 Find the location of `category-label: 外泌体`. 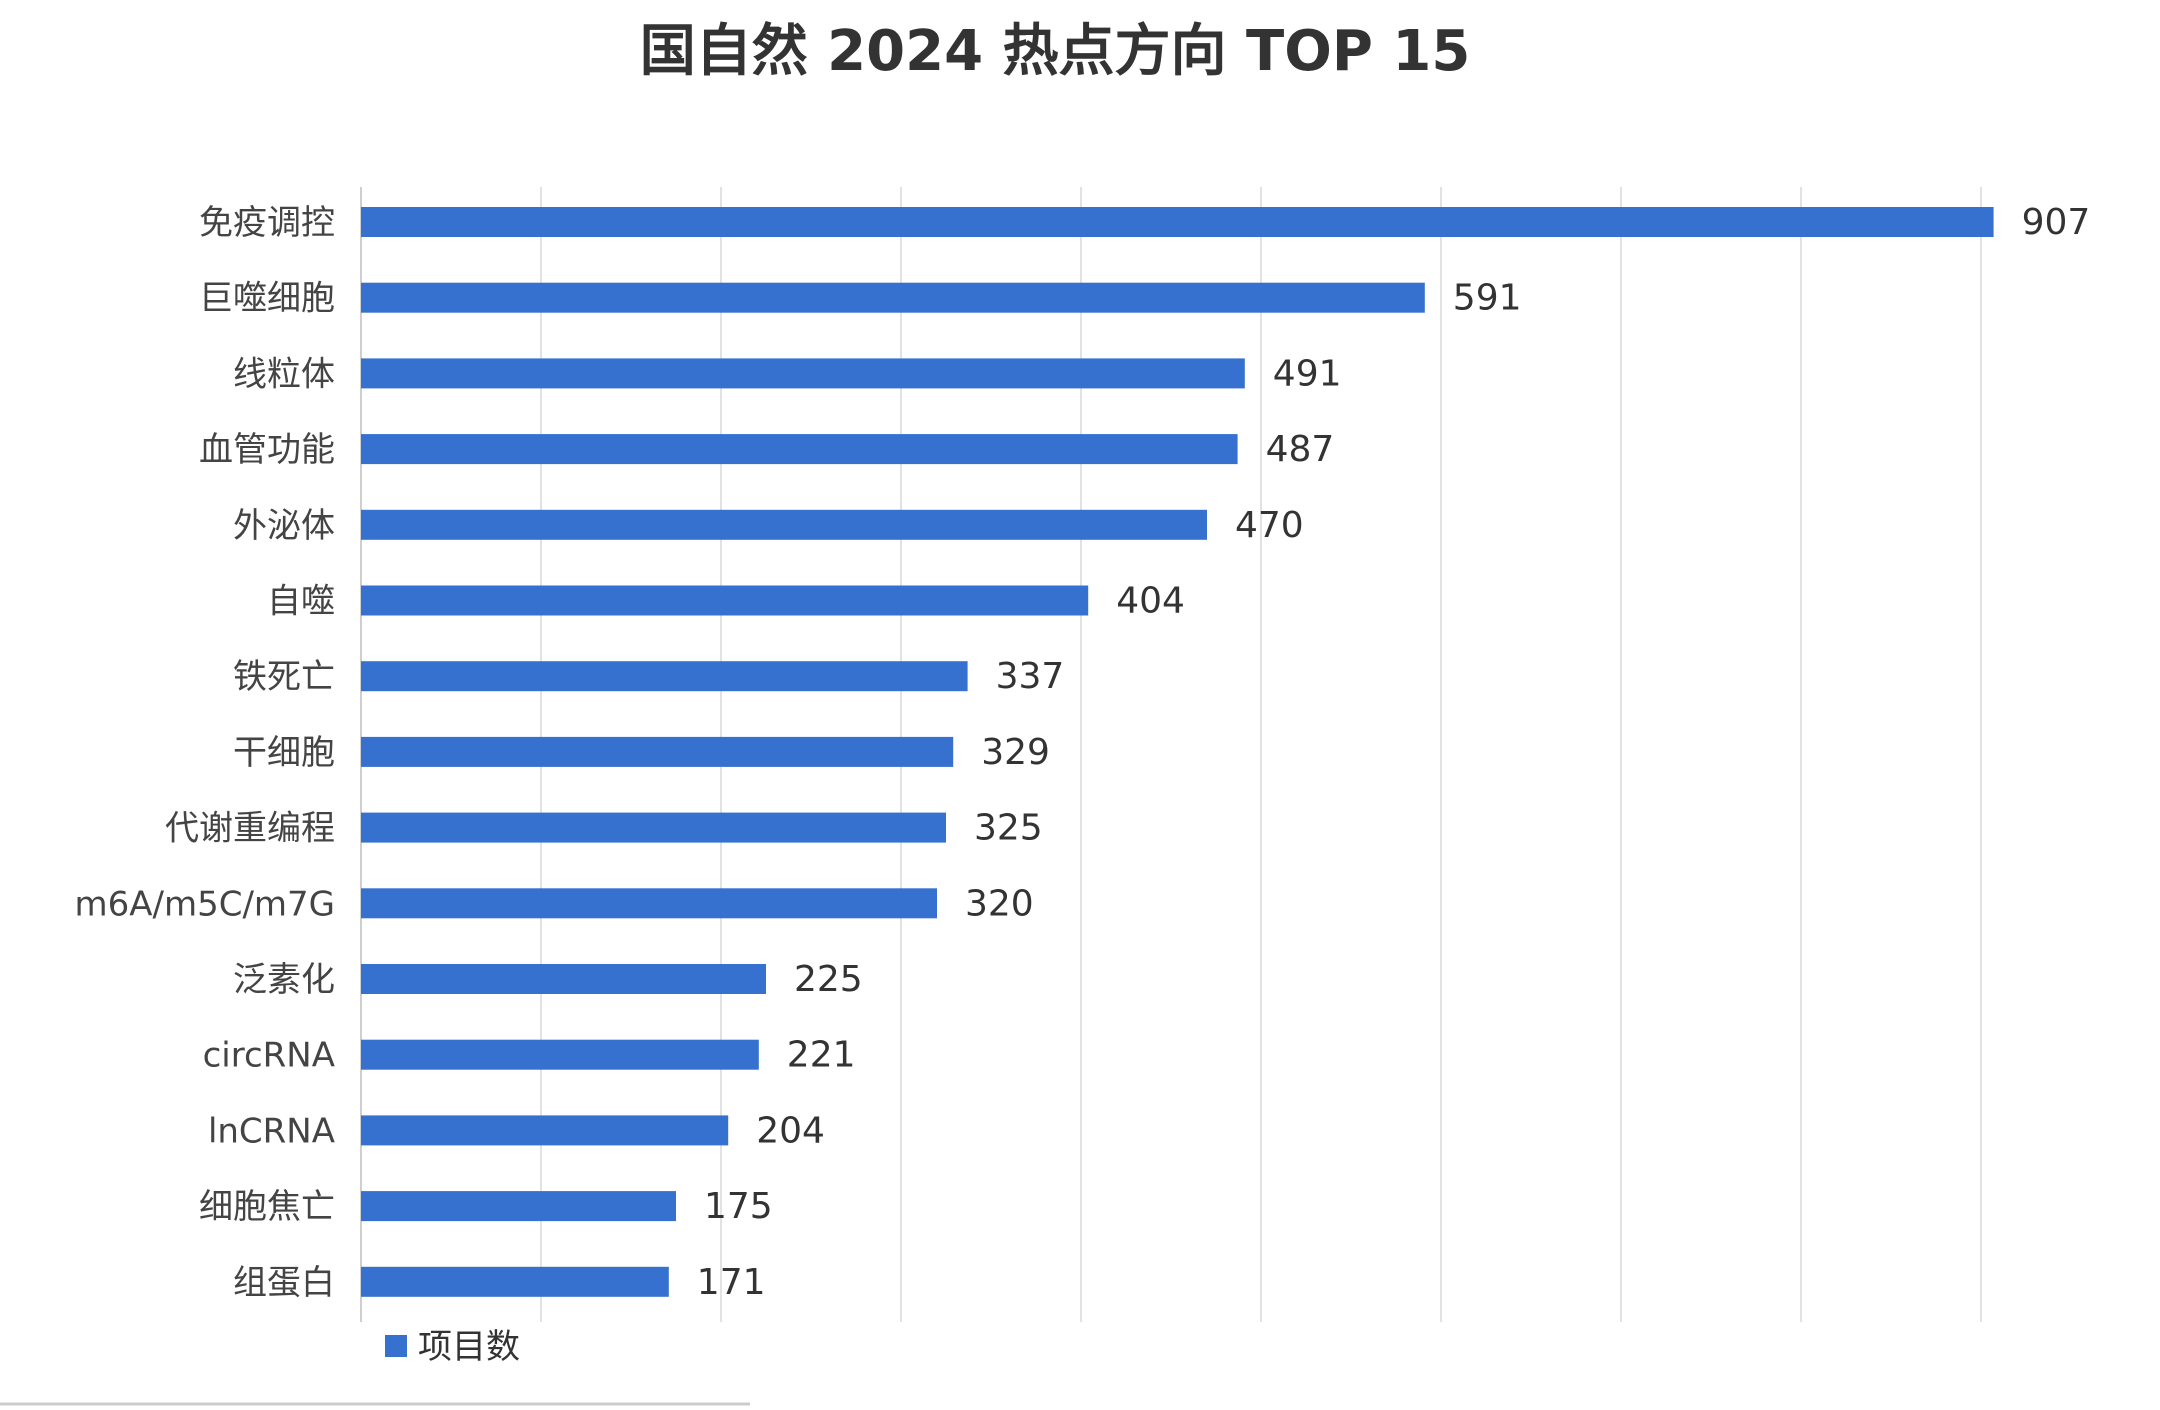

category-label: 外泌体 is located at coordinates (284, 526).